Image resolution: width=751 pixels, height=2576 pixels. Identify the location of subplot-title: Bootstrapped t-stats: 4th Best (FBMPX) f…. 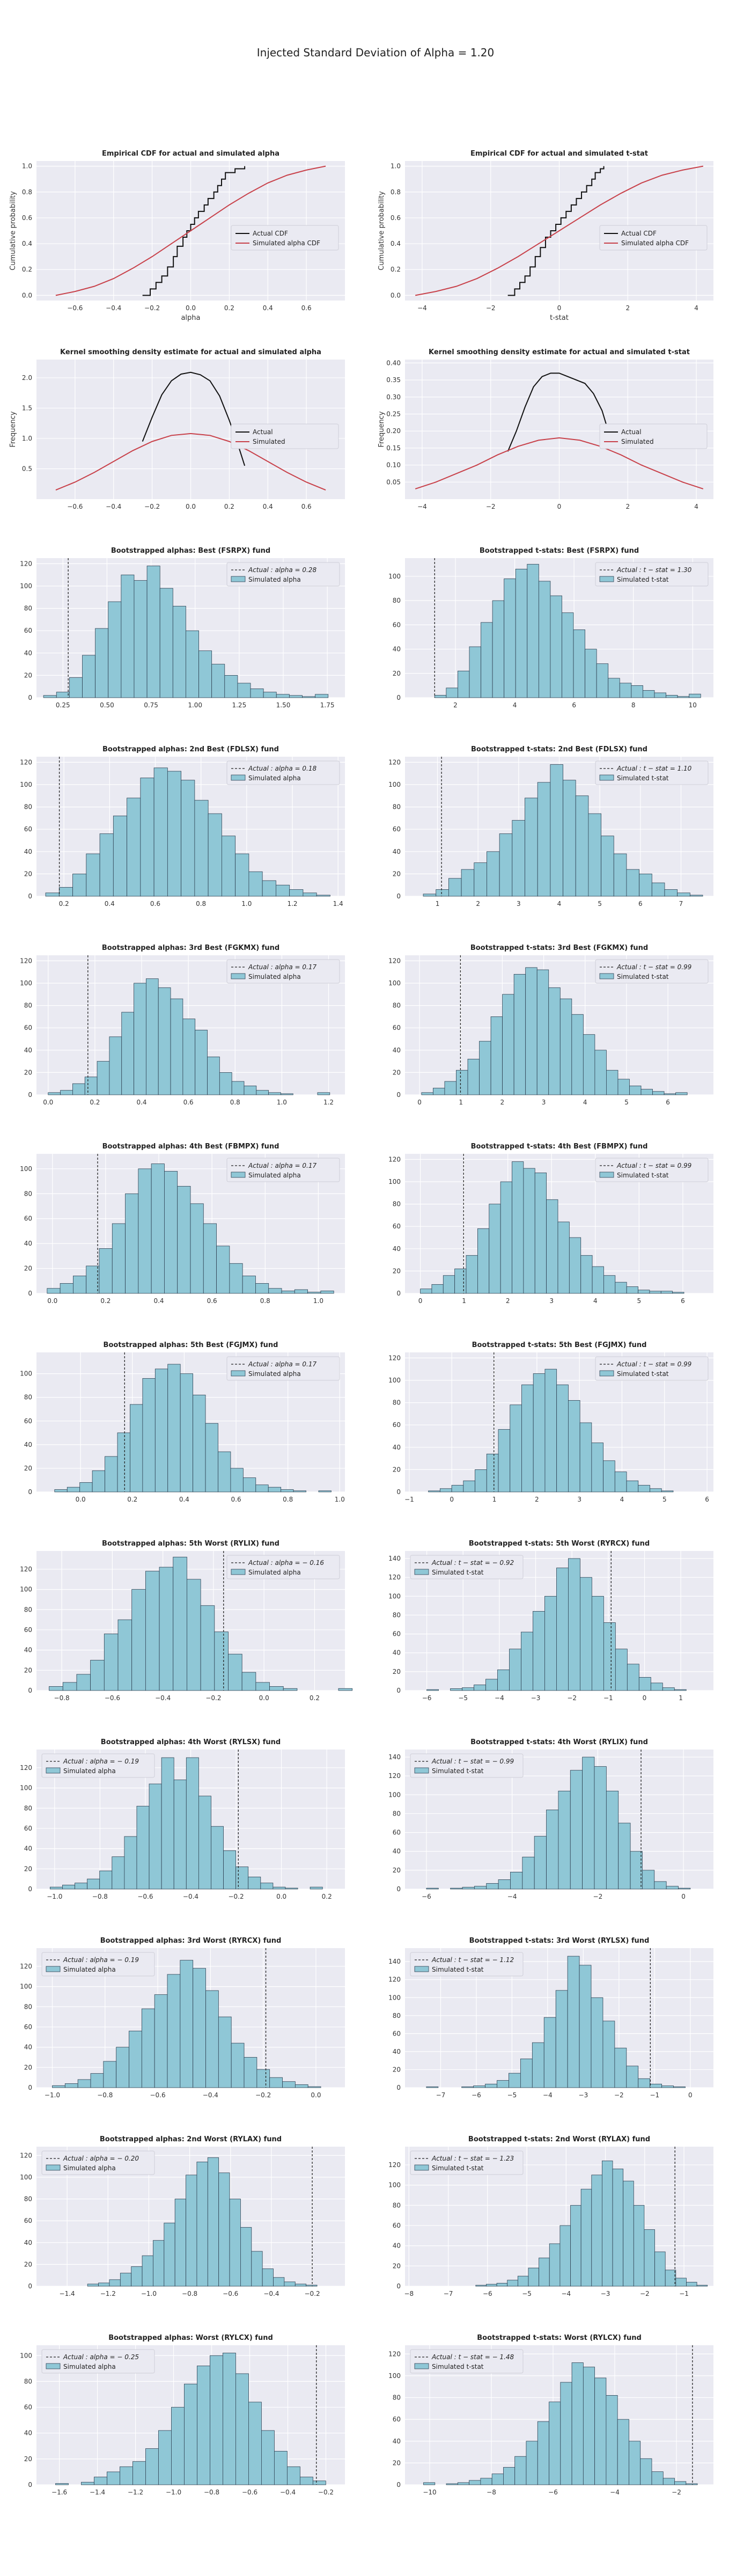
(559, 1147).